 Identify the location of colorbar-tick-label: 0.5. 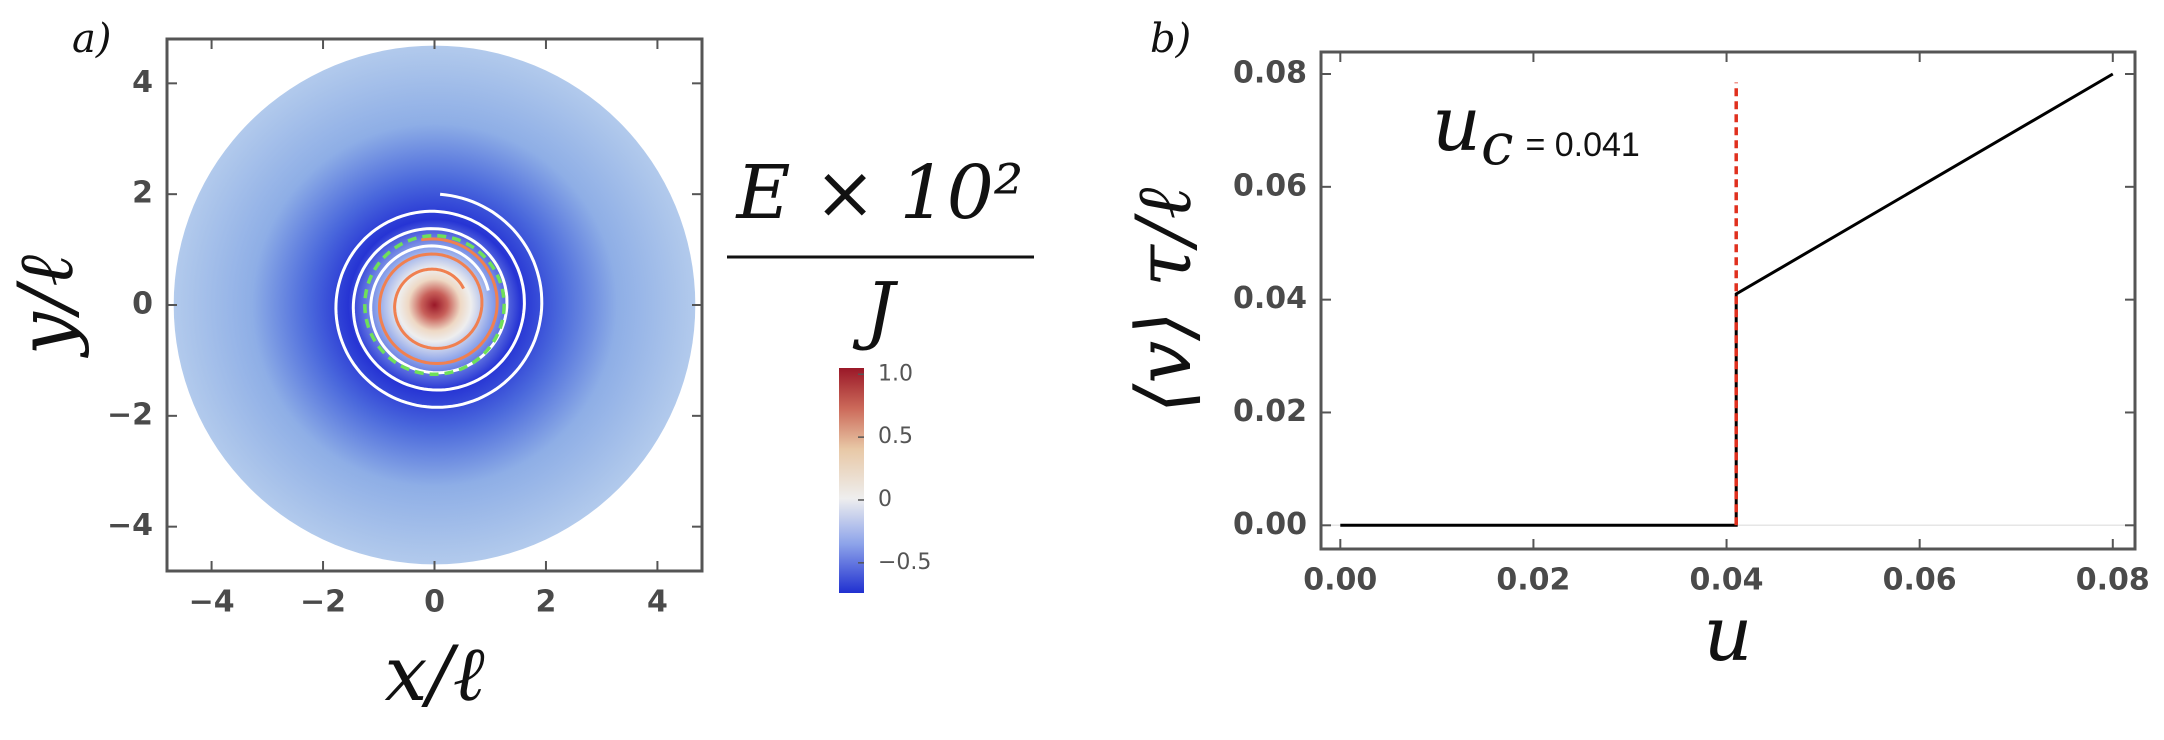
(895, 436).